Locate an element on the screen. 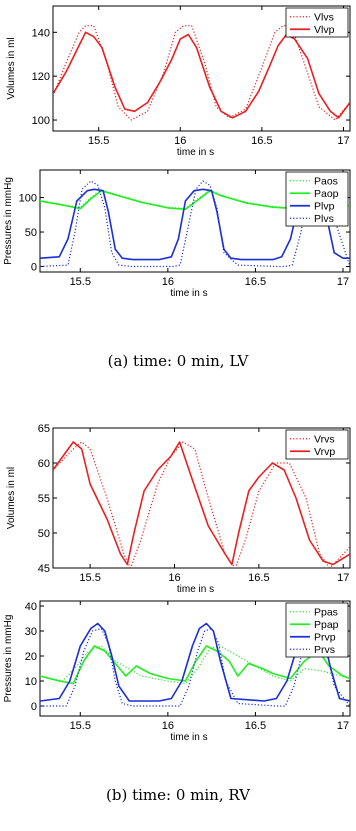  series-line-plvs is located at coordinates (195, 224).